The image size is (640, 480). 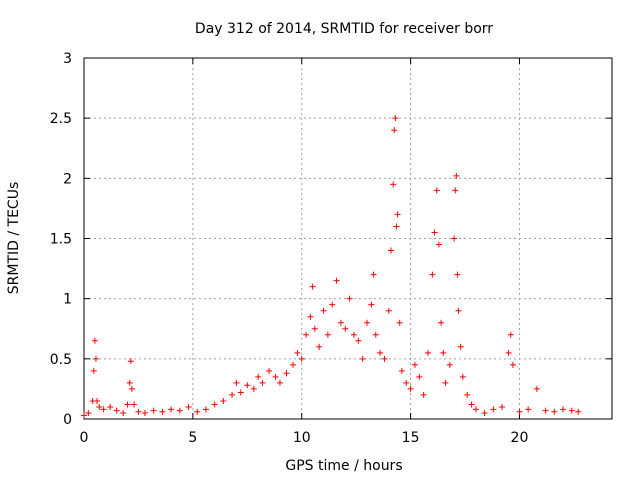 What do you see at coordinates (411, 438) in the screenshot?
I see `x-tick-label: 15` at bounding box center [411, 438].